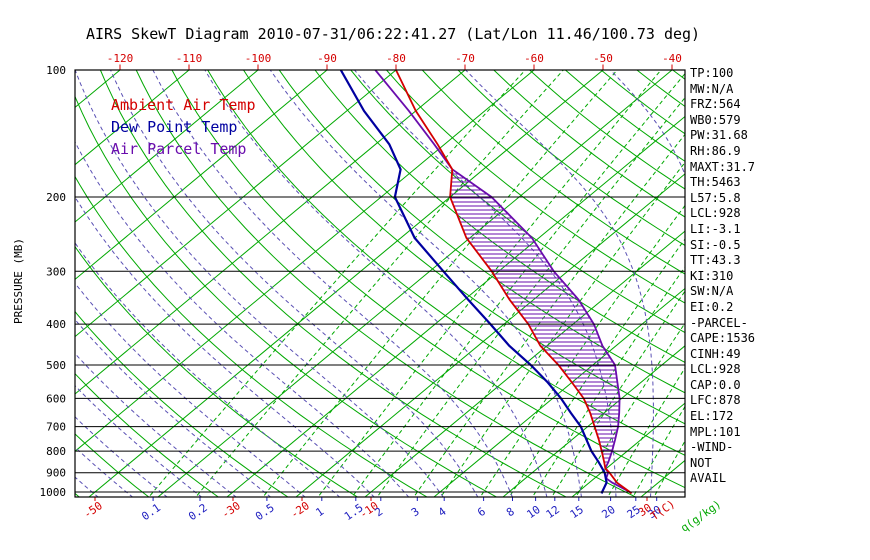 The height and width of the screenshot is (560, 870). I want to click on stat-line: KI:310, so click(712, 275).